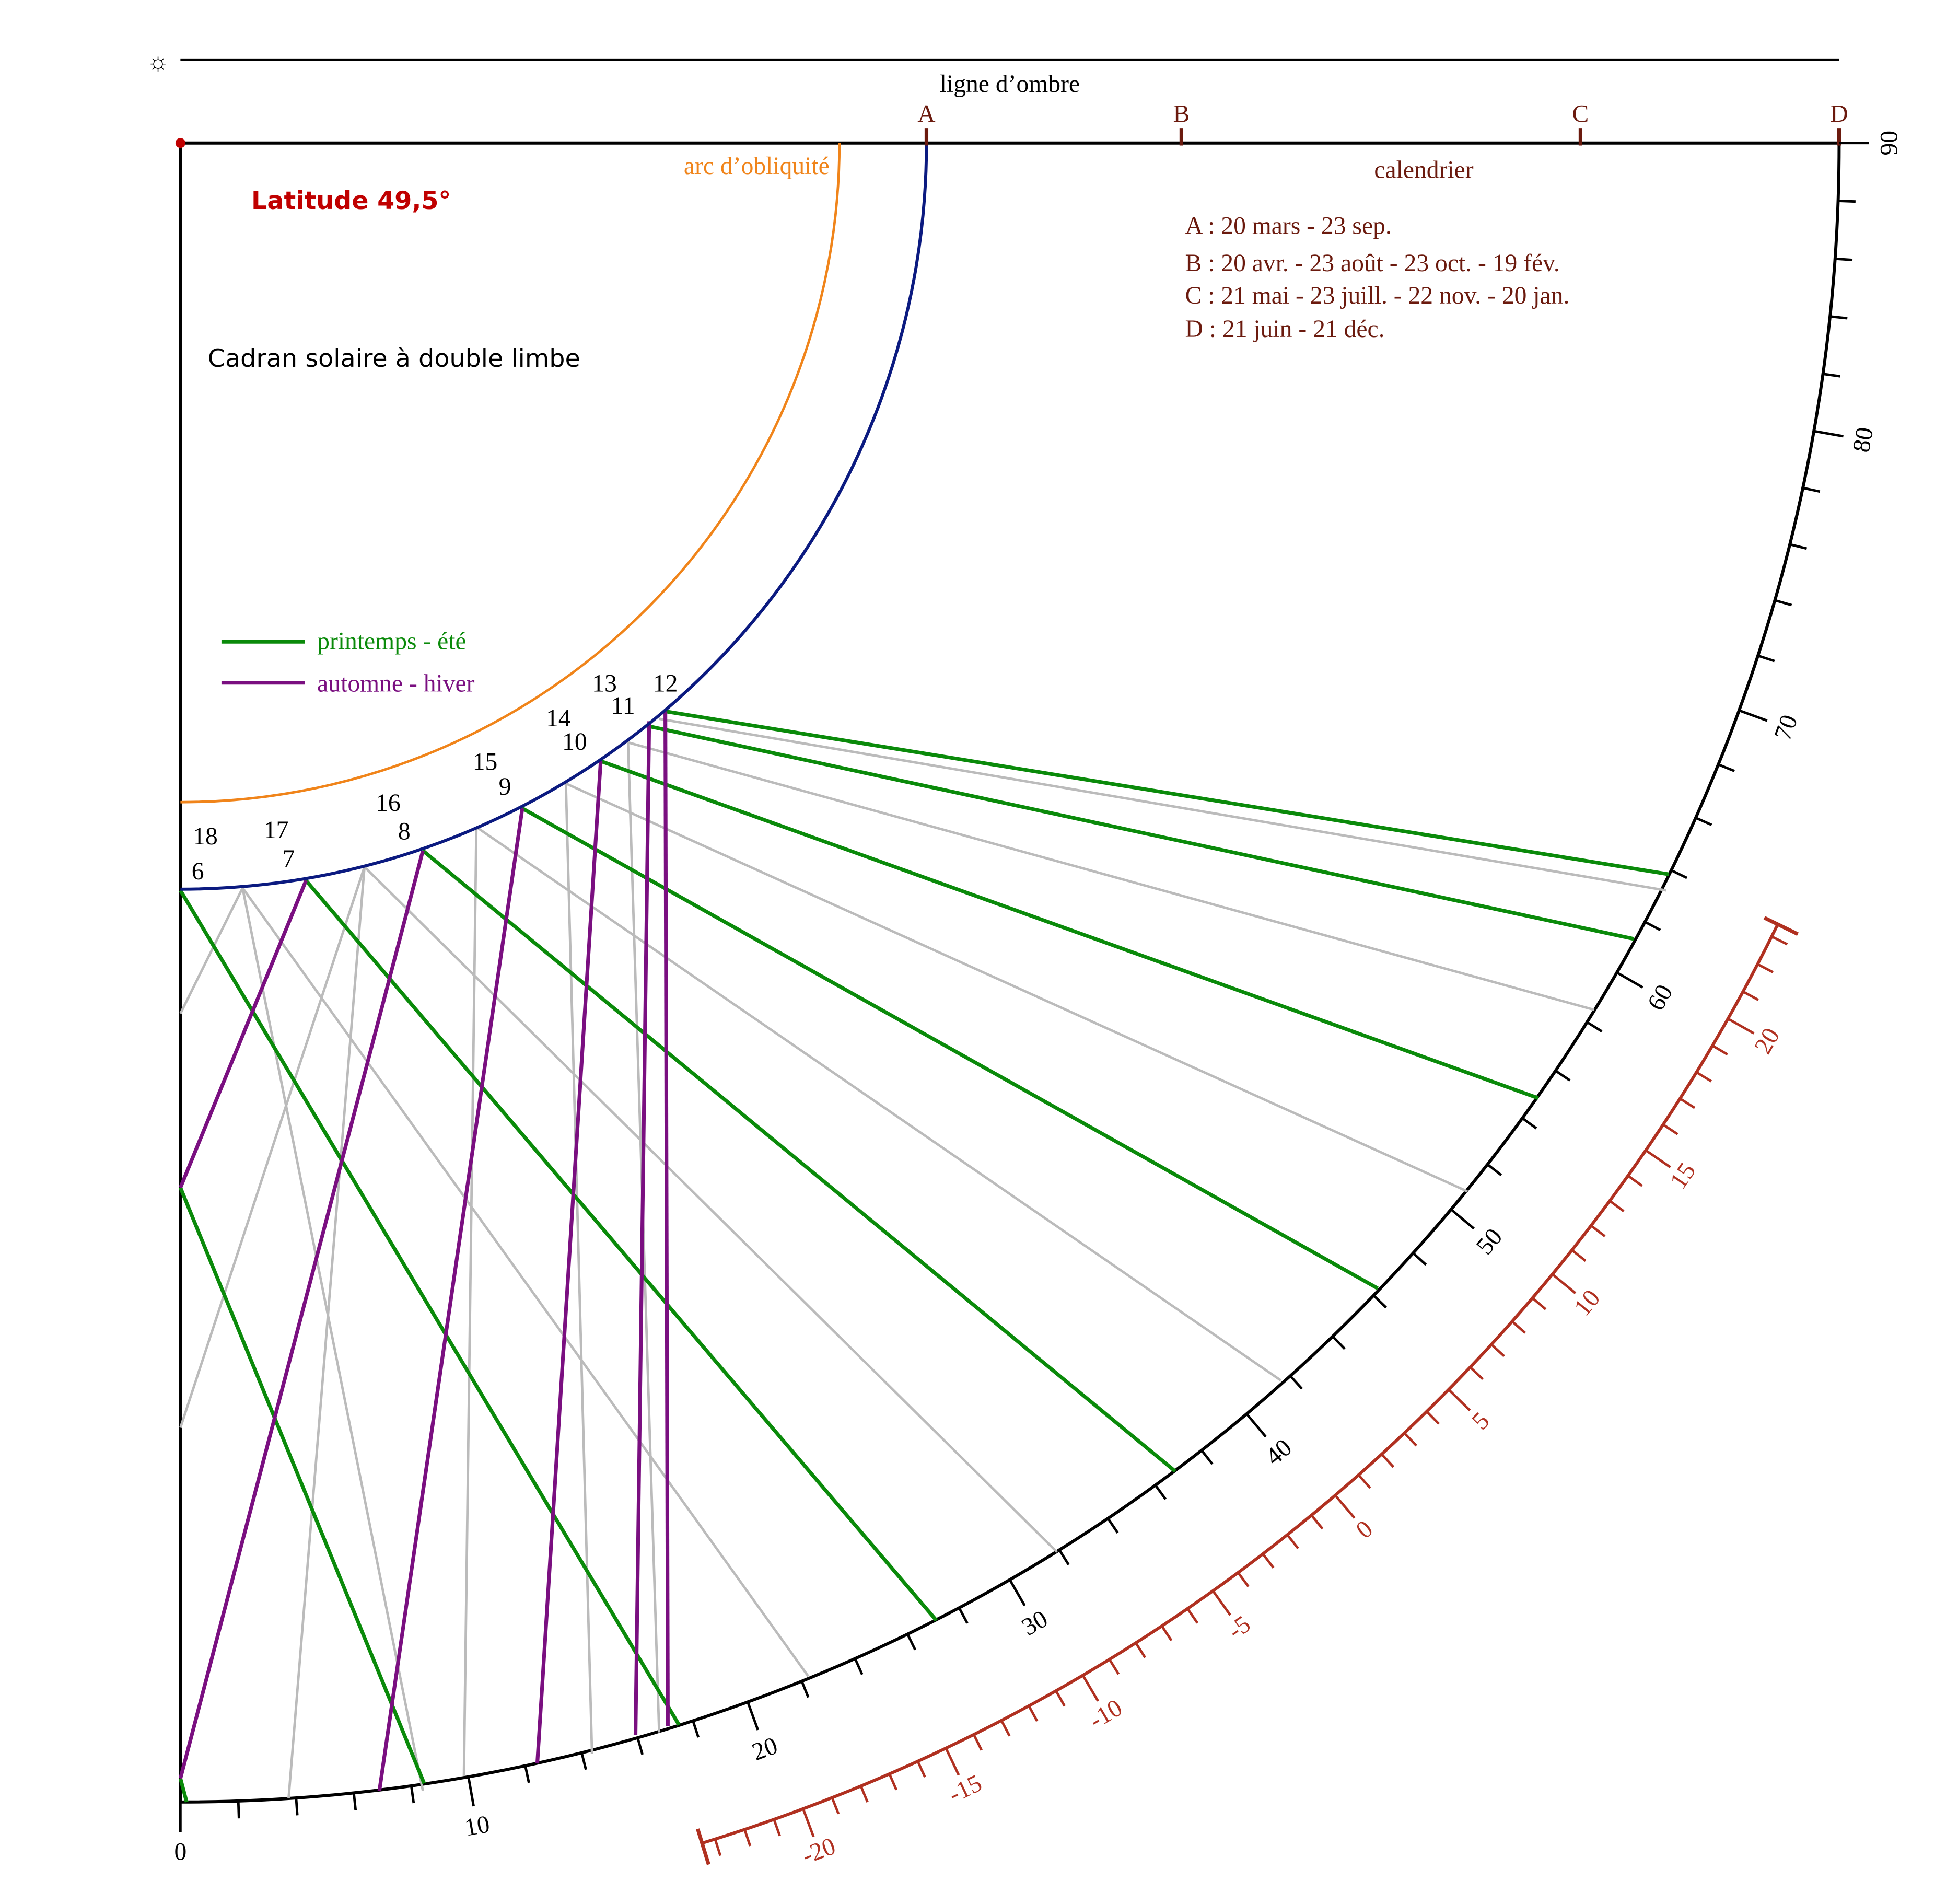  Describe the element at coordinates (623, 705) in the screenshot. I see `hour-label: 11` at that location.